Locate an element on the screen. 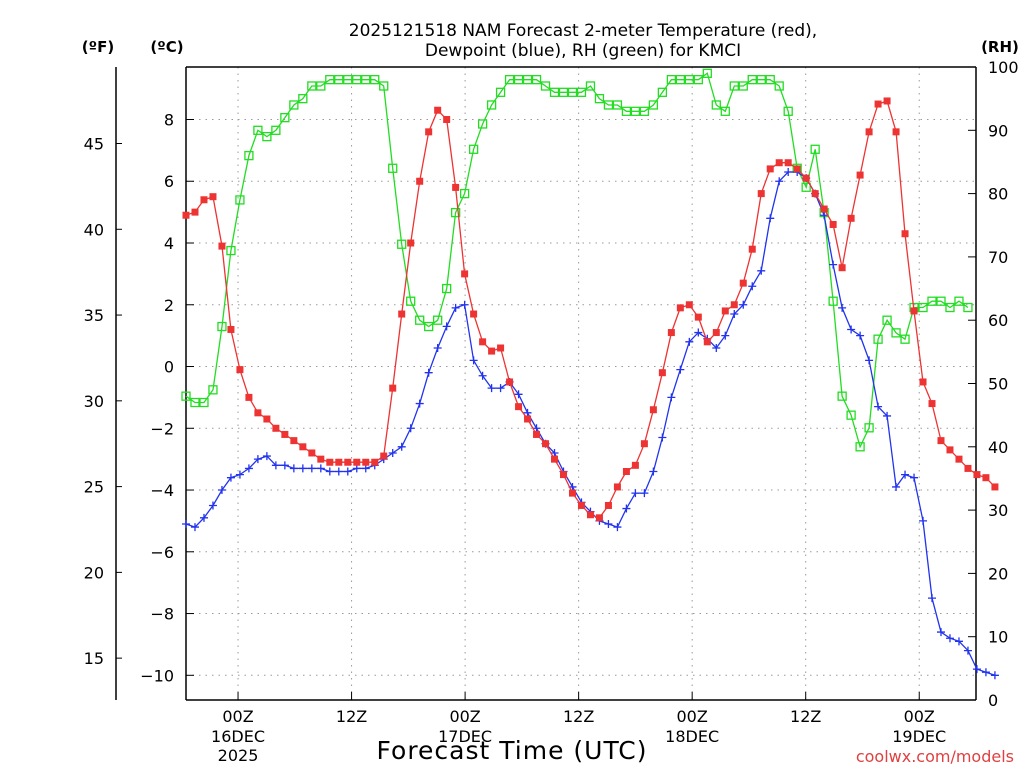 This screenshot has width=1024, height=768. celsius-axis-unit: (ºC) is located at coordinates (166, 47).